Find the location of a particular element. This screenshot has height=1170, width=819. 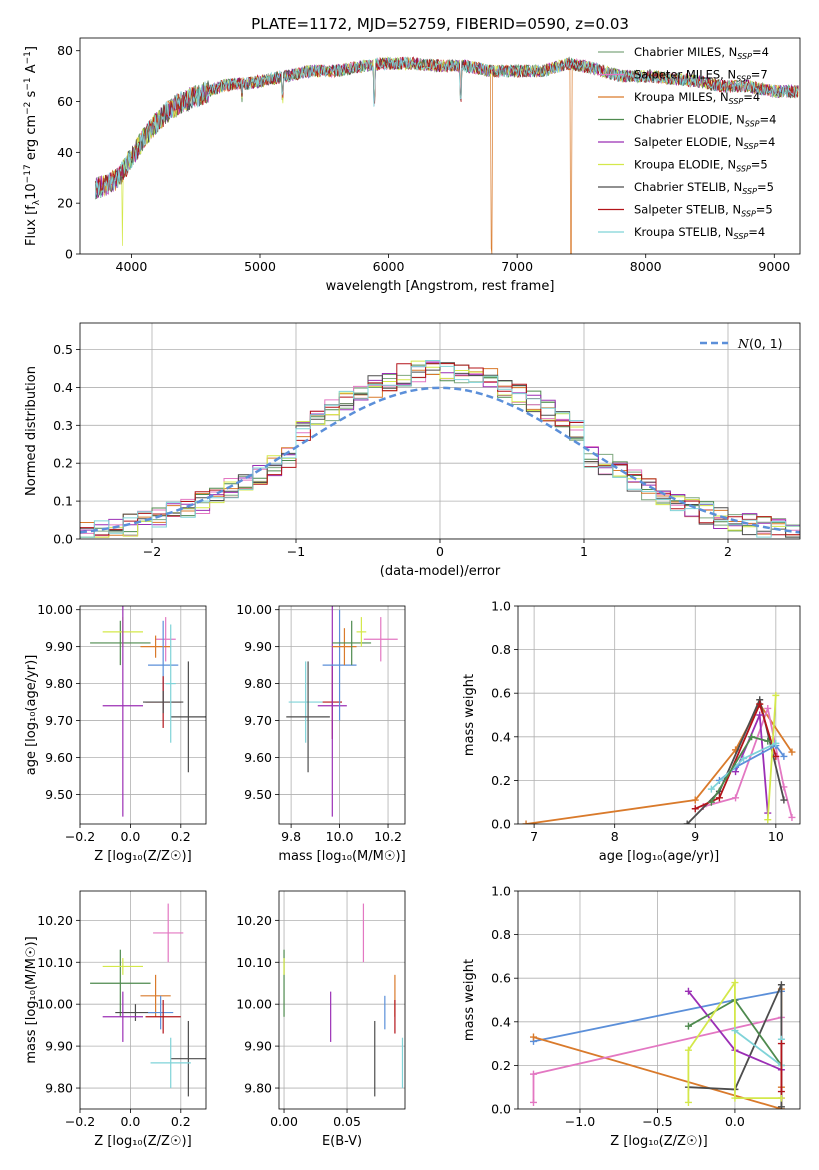

y-tick-label: 9.80 is located at coordinates (59, 1088).